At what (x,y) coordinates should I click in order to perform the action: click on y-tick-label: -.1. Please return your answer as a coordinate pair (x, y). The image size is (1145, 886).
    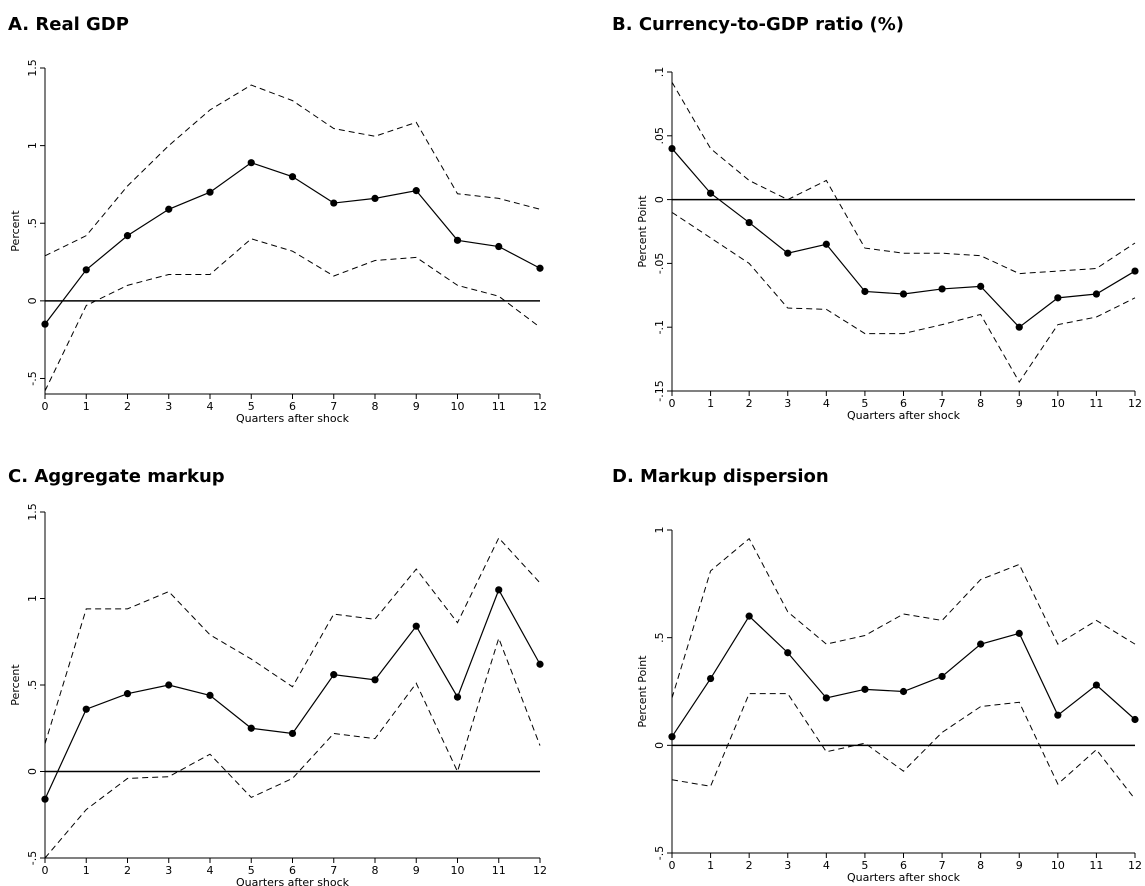
    Looking at the image, I should click on (659, 327).